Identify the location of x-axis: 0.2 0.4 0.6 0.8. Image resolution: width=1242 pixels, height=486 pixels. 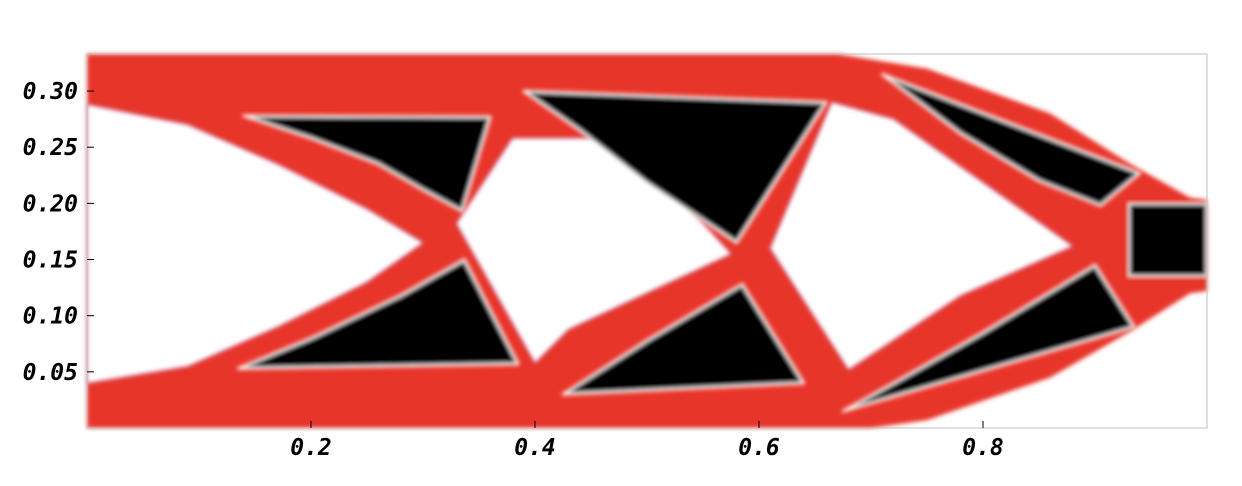
(647, 441).